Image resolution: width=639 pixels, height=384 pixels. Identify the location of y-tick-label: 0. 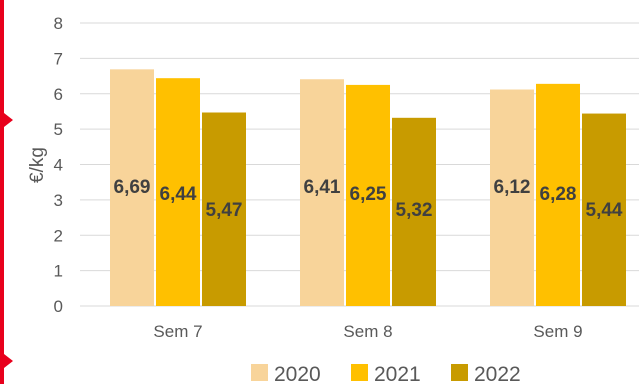
(58, 306).